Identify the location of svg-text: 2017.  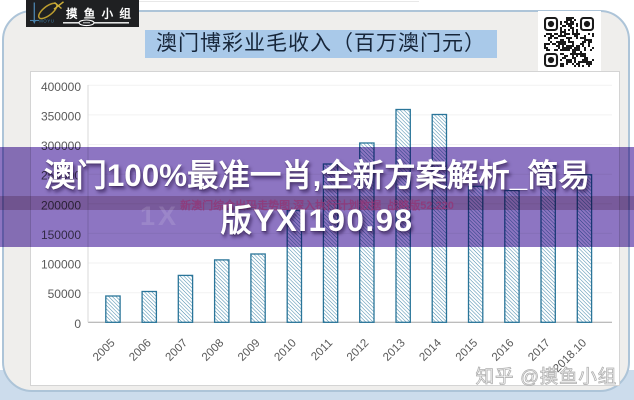
(539, 350).